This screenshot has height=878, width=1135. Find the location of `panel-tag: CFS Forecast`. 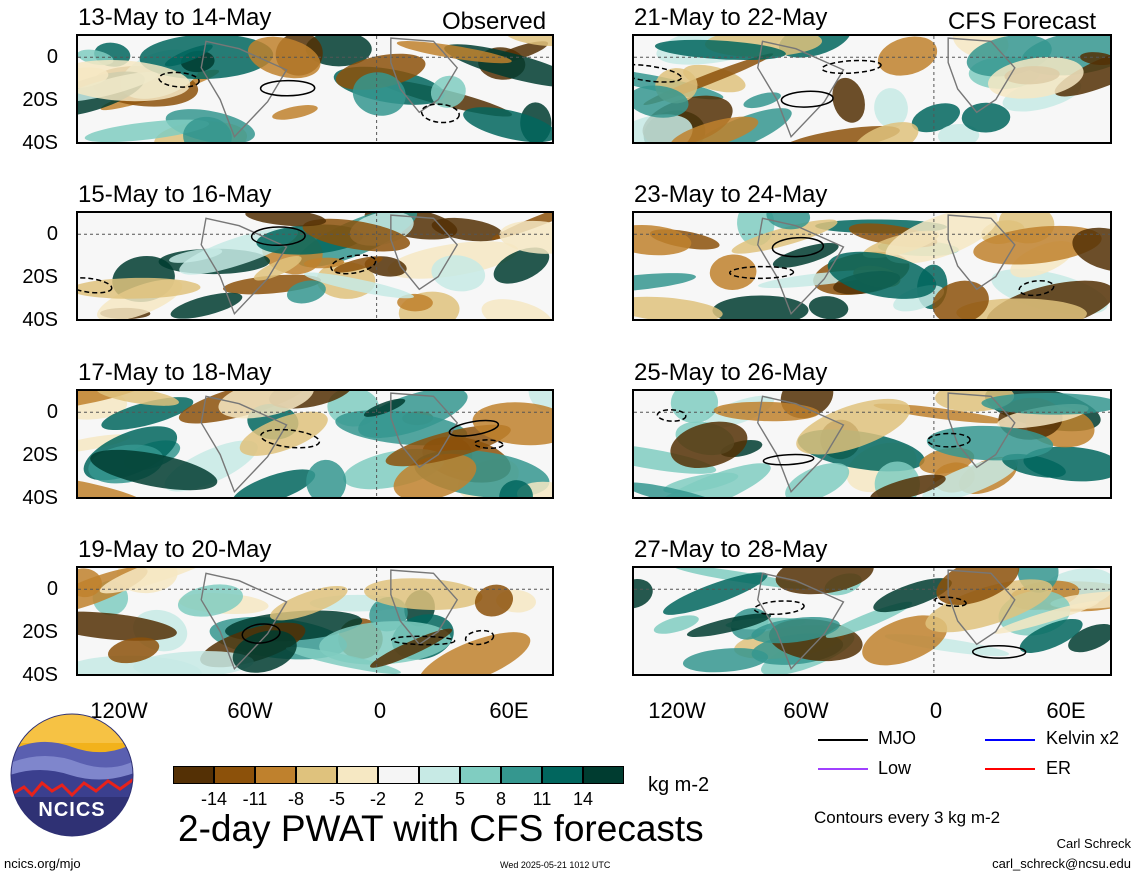

panel-tag: CFS Forecast is located at coordinates (1022, 21).